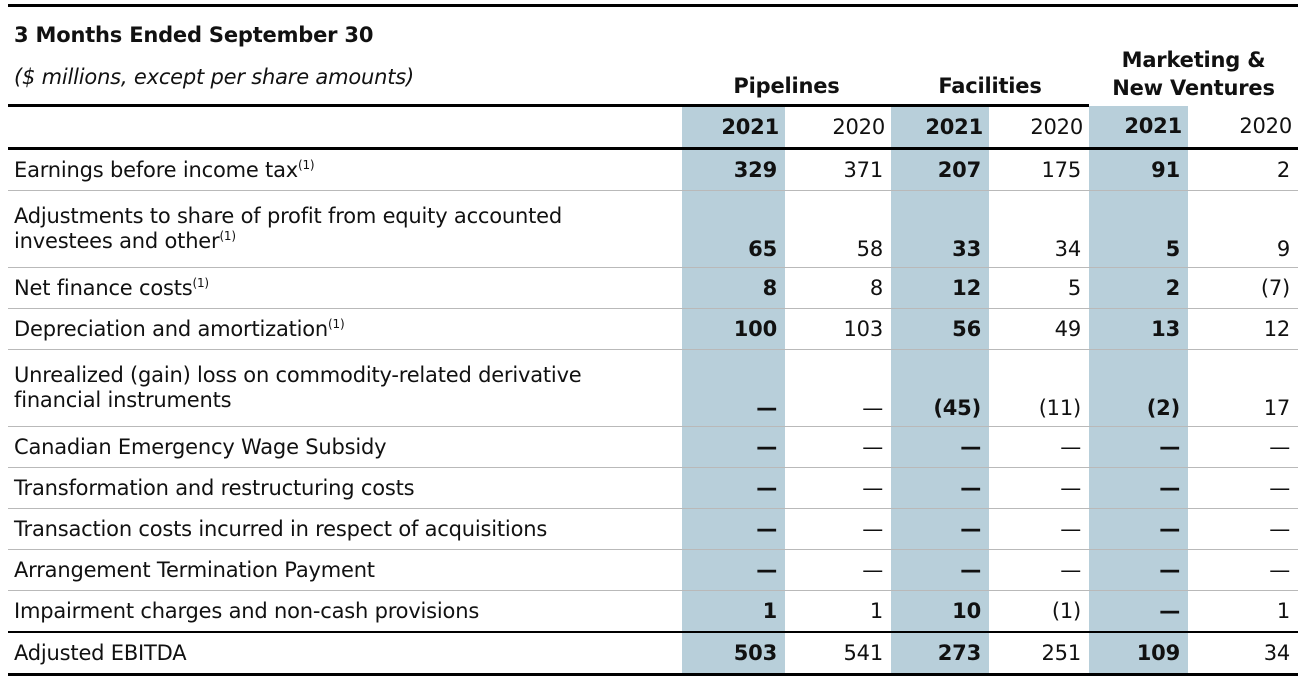  I want to click on value-cell: (11), so click(1039, 388).